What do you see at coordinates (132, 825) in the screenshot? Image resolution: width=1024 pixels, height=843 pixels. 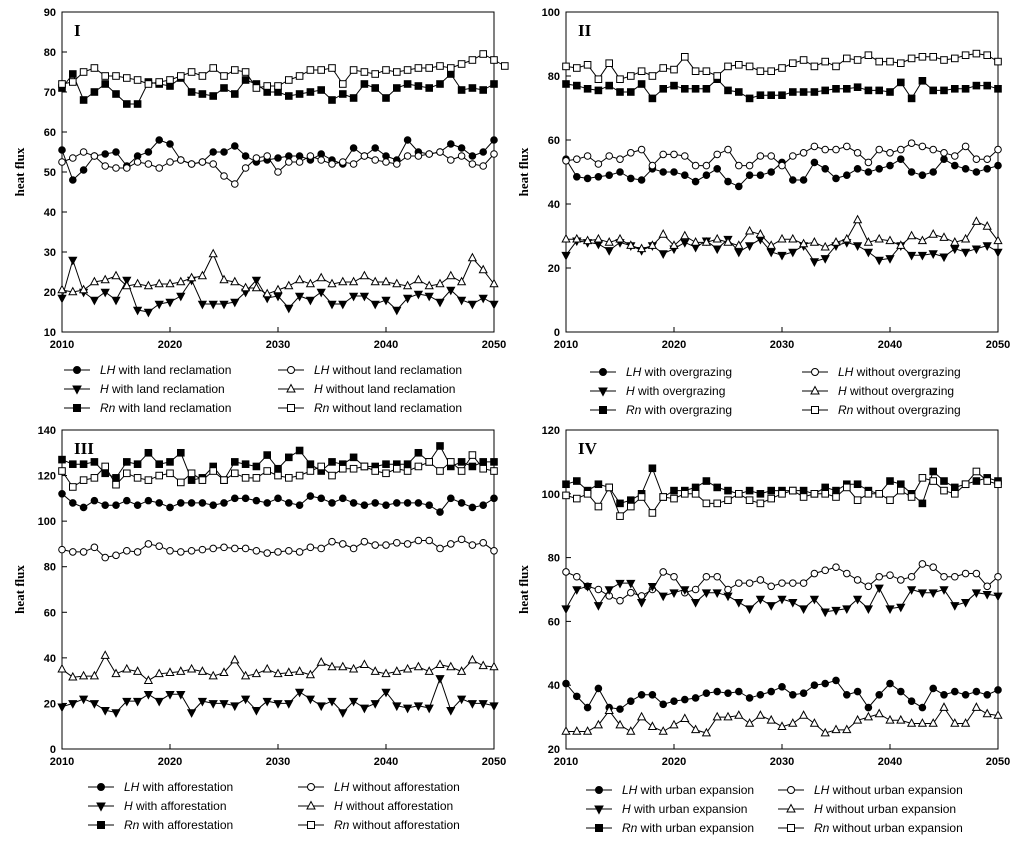 I see `legend-variable: Rn` at bounding box center [132, 825].